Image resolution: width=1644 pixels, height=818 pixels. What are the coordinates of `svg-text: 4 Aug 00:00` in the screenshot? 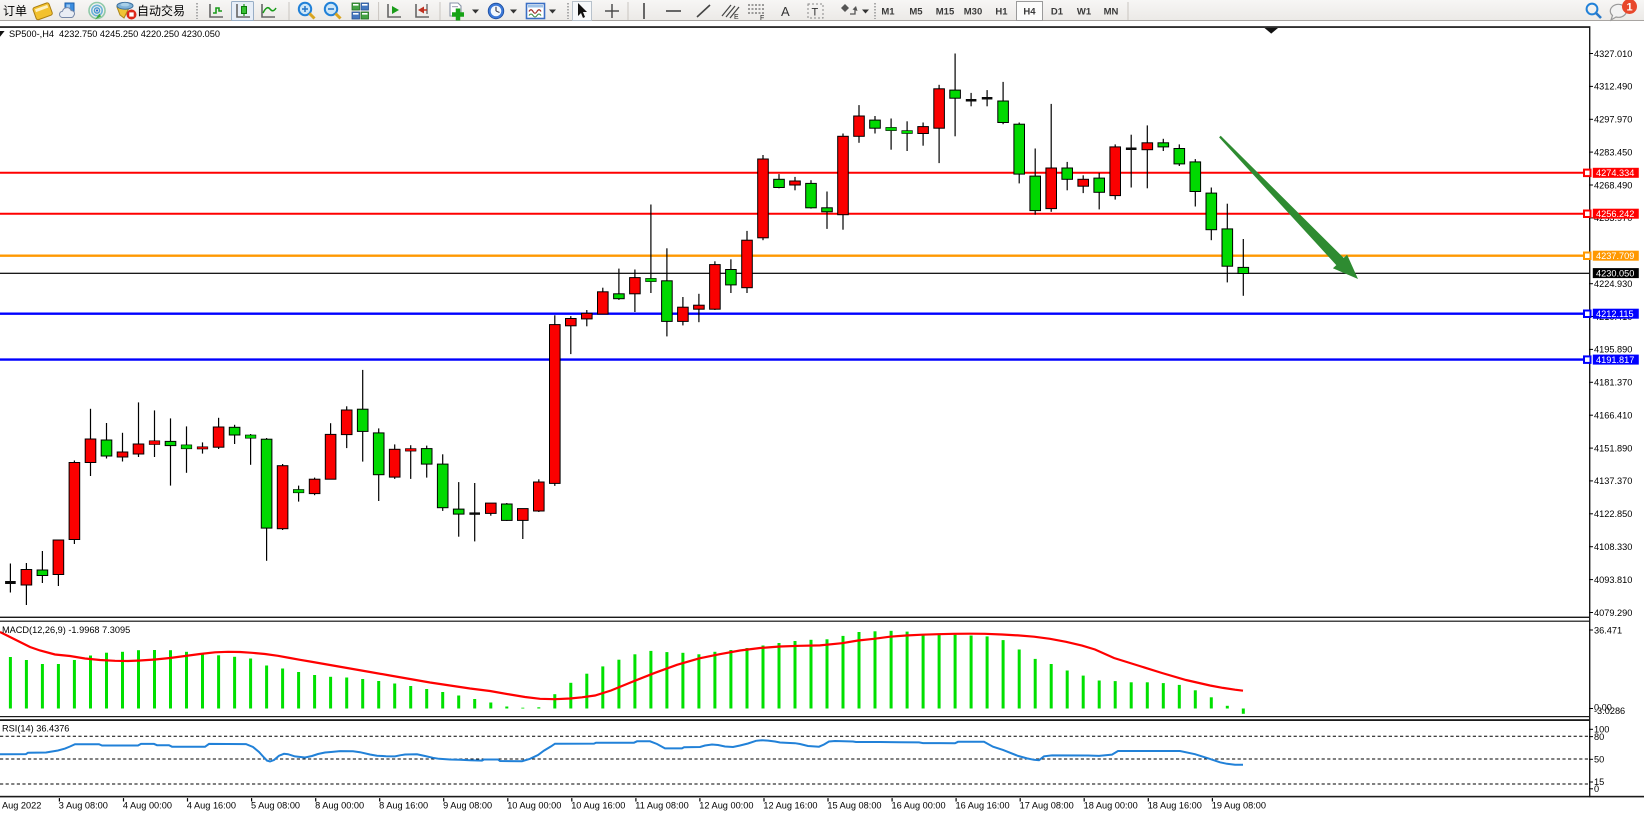 It's located at (147, 806).